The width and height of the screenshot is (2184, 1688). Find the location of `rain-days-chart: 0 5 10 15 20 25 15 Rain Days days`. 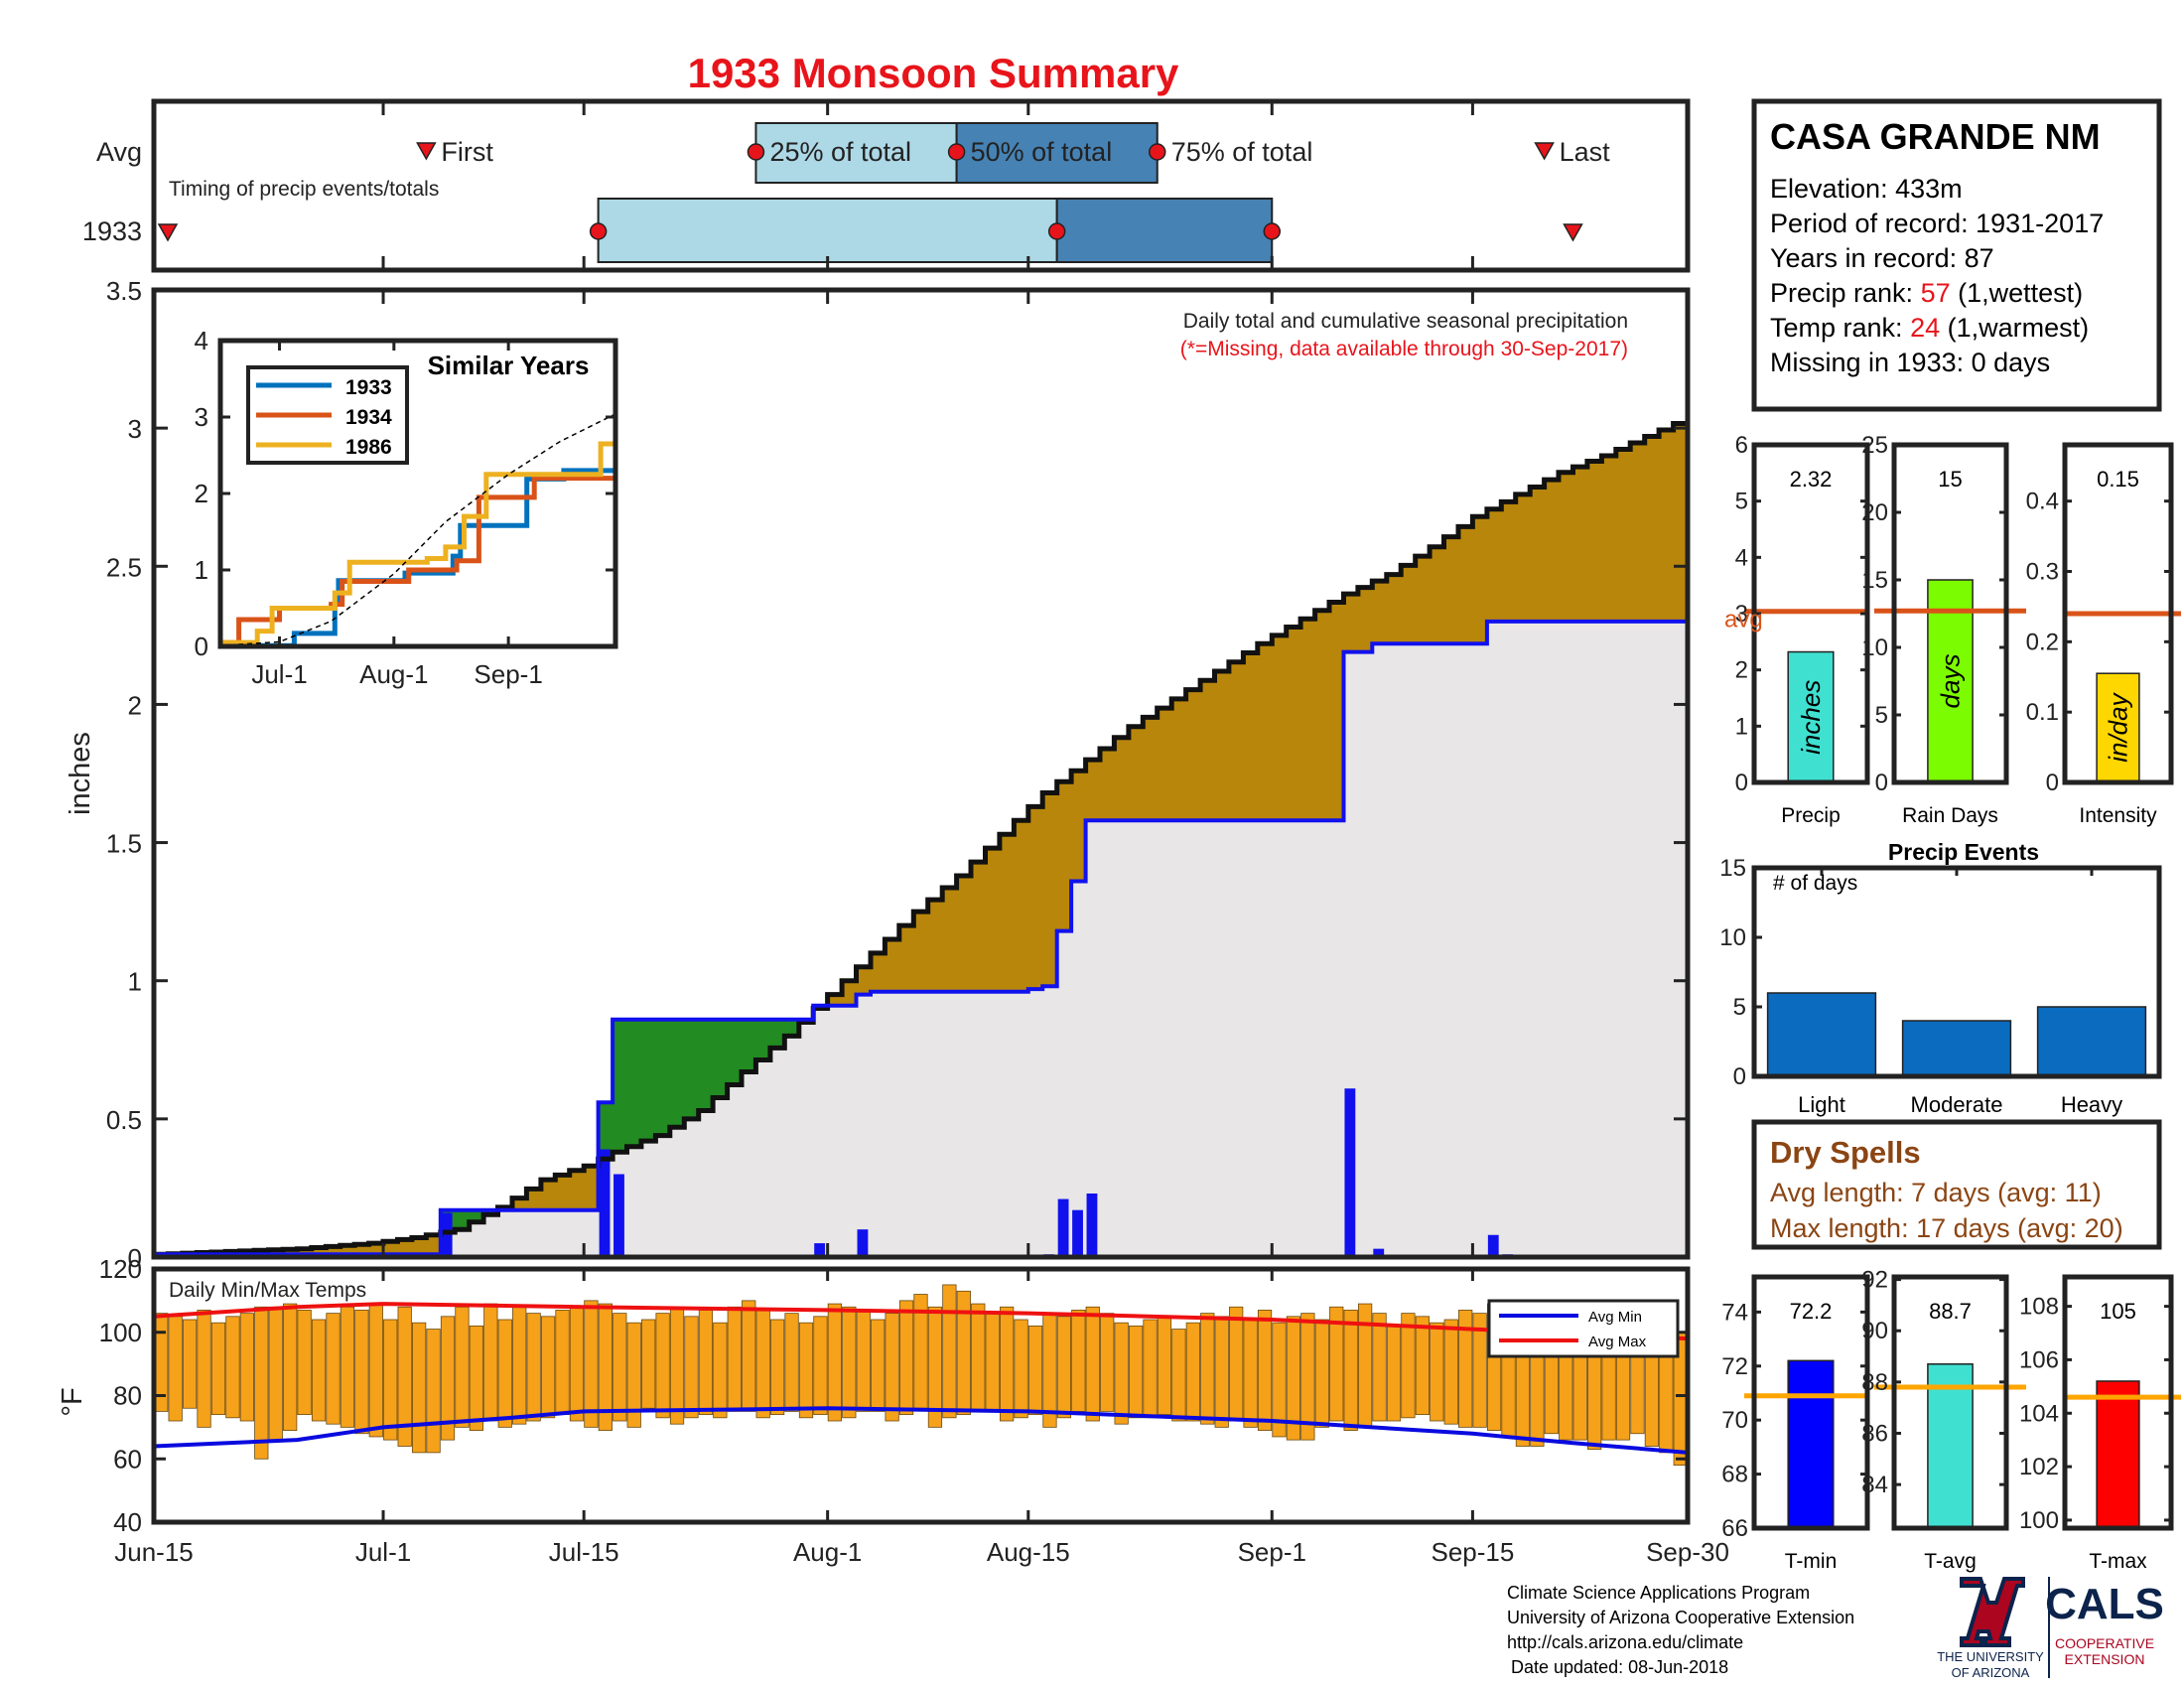

rain-days-chart: 0 5 10 15 20 25 15 Rain Days days is located at coordinates (1943, 629).